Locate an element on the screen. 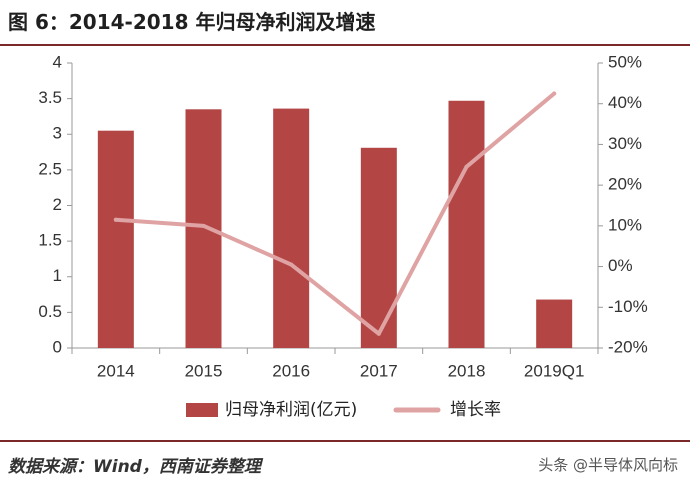 This screenshot has width=690, height=485. footer-divider is located at coordinates (345, 441).